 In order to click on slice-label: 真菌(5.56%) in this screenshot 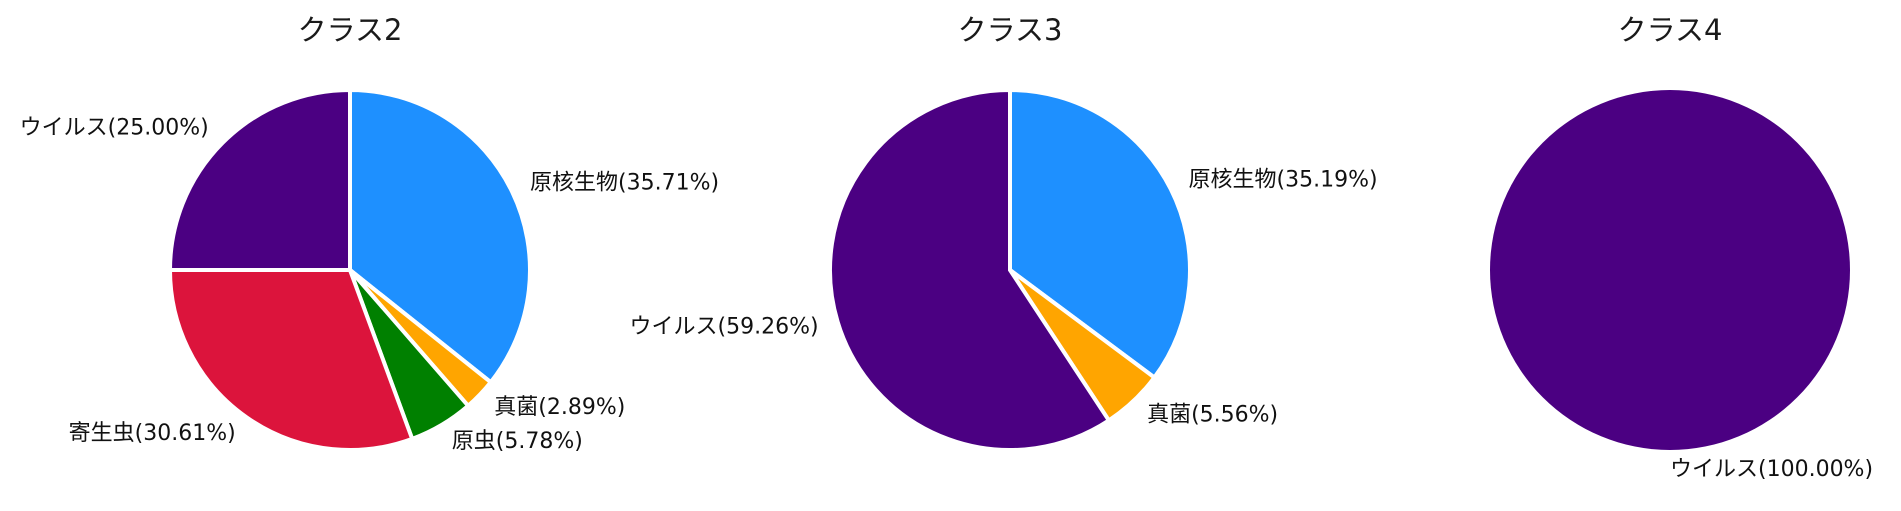, I will do `click(1212, 414)`.